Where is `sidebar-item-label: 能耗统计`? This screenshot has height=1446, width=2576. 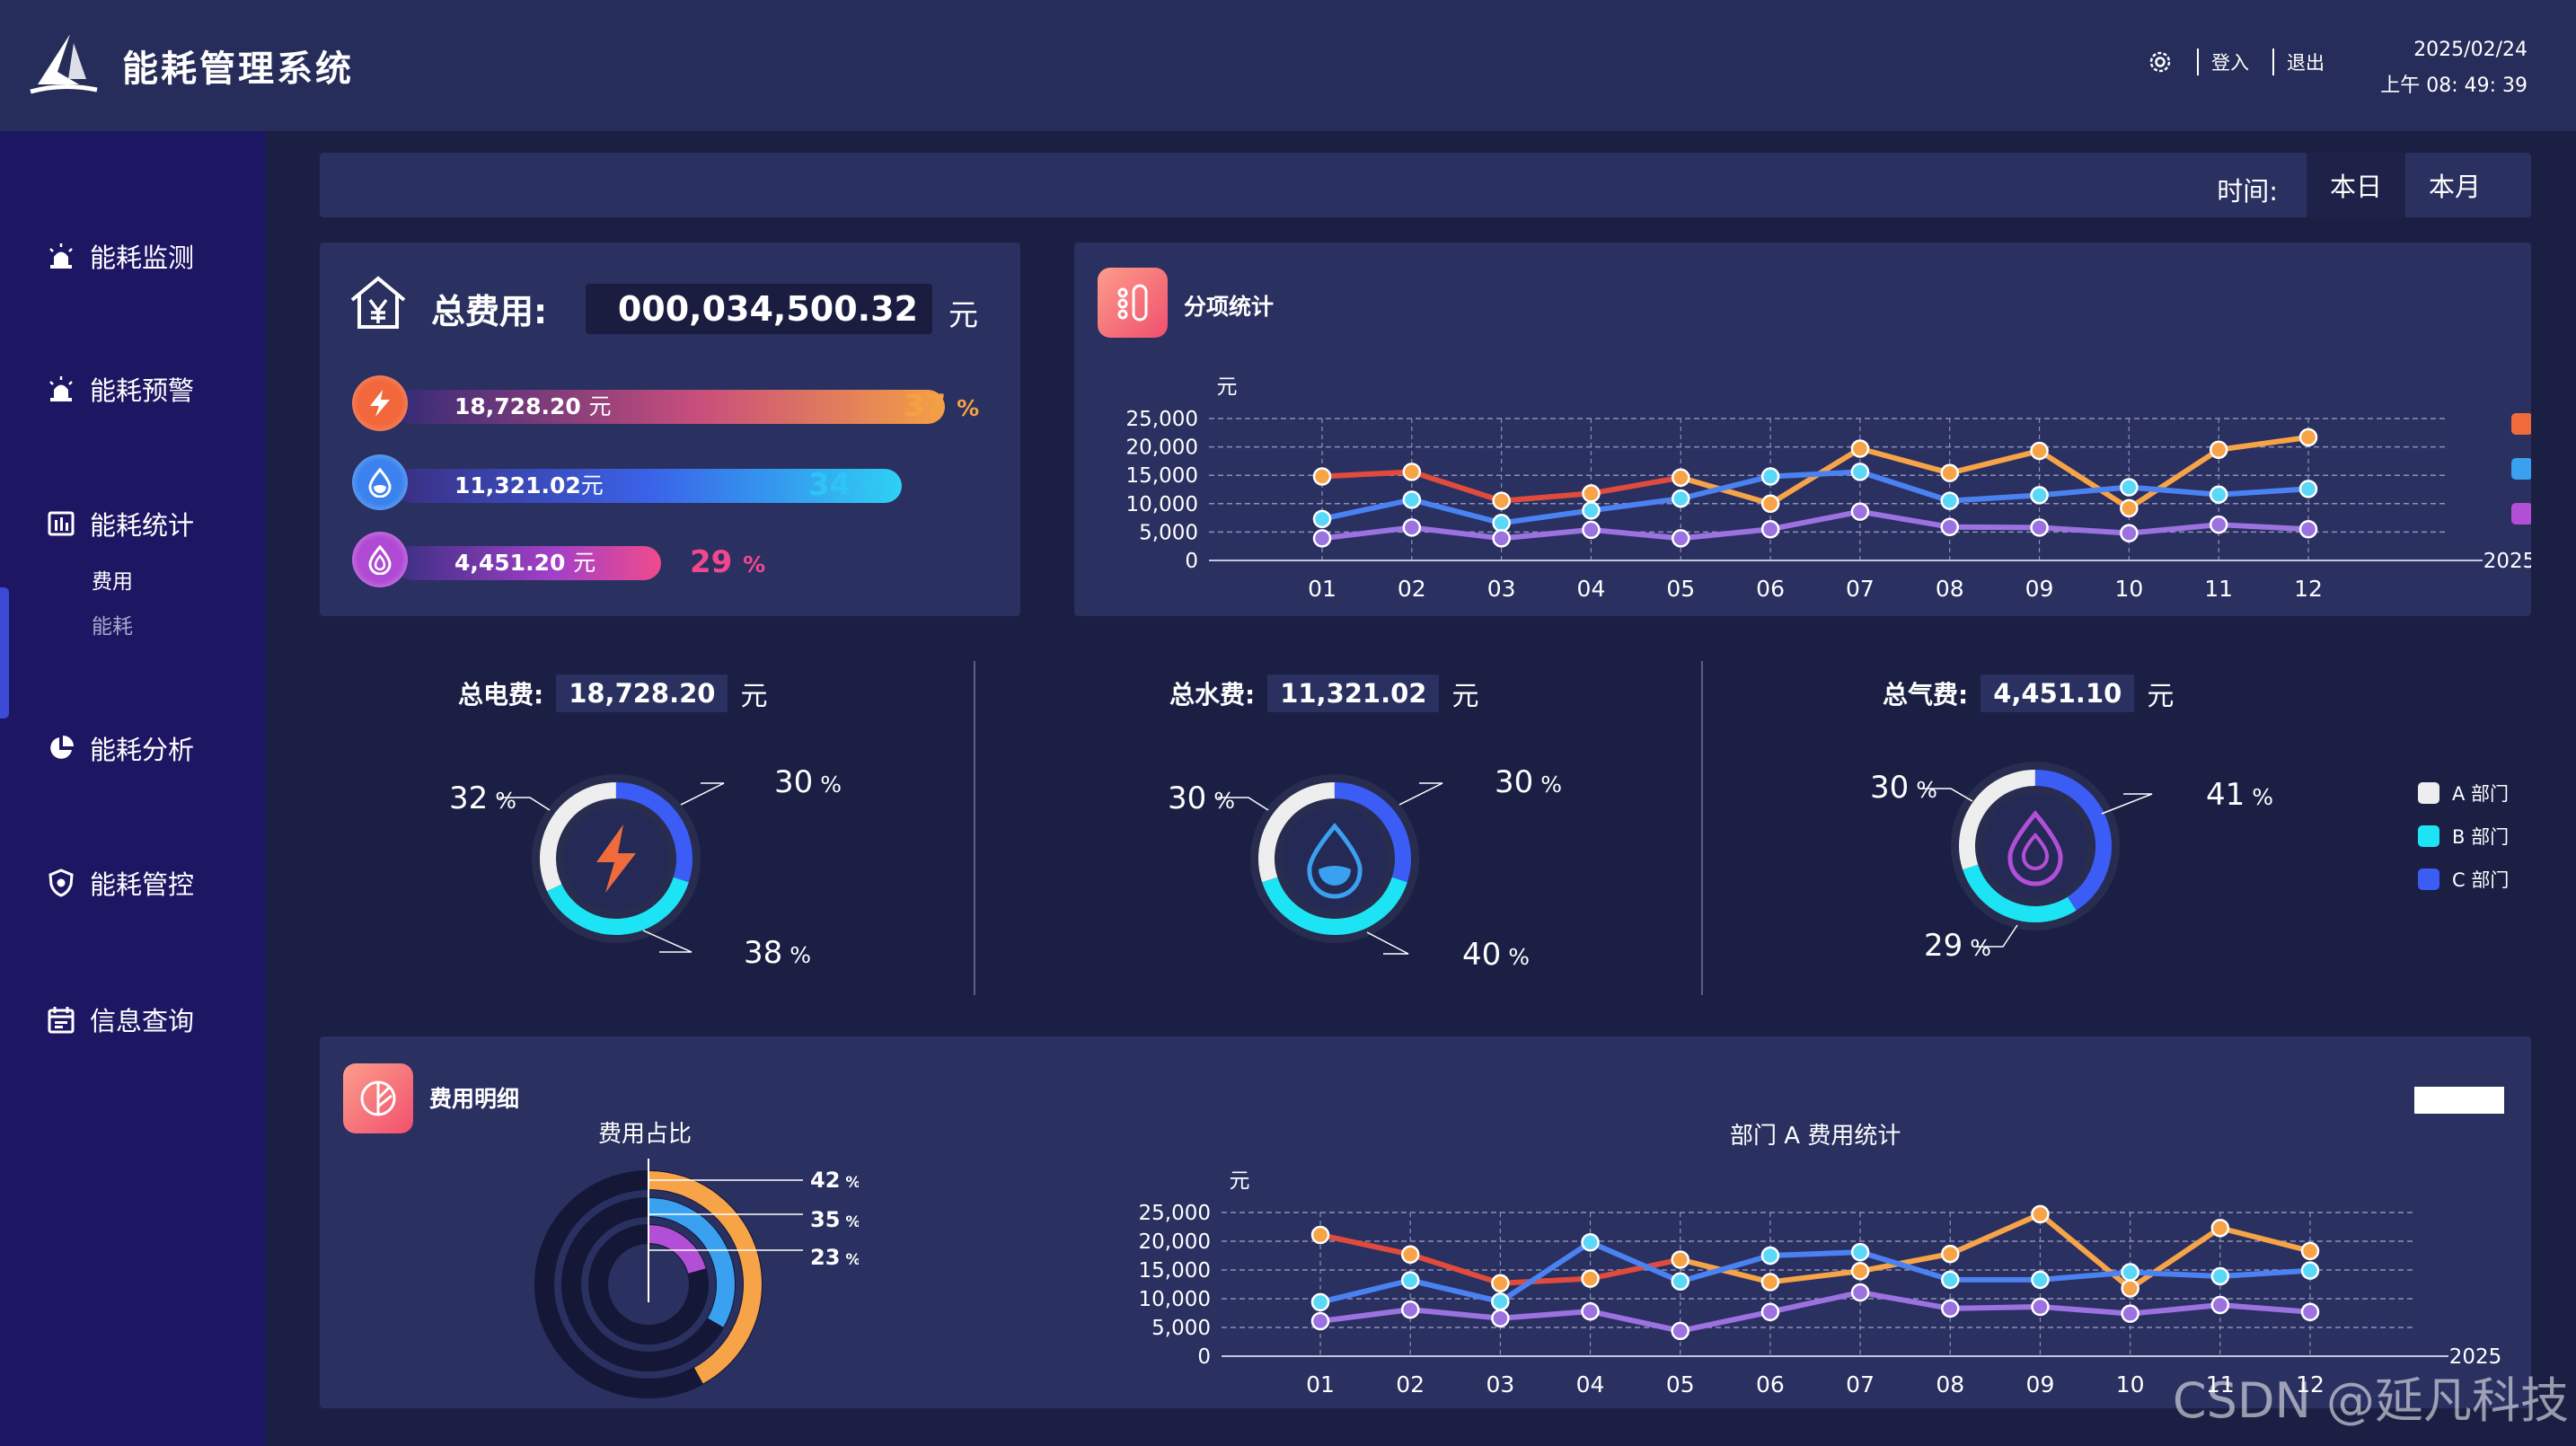
sidebar-item-label: 能耗统计 is located at coordinates (142, 525).